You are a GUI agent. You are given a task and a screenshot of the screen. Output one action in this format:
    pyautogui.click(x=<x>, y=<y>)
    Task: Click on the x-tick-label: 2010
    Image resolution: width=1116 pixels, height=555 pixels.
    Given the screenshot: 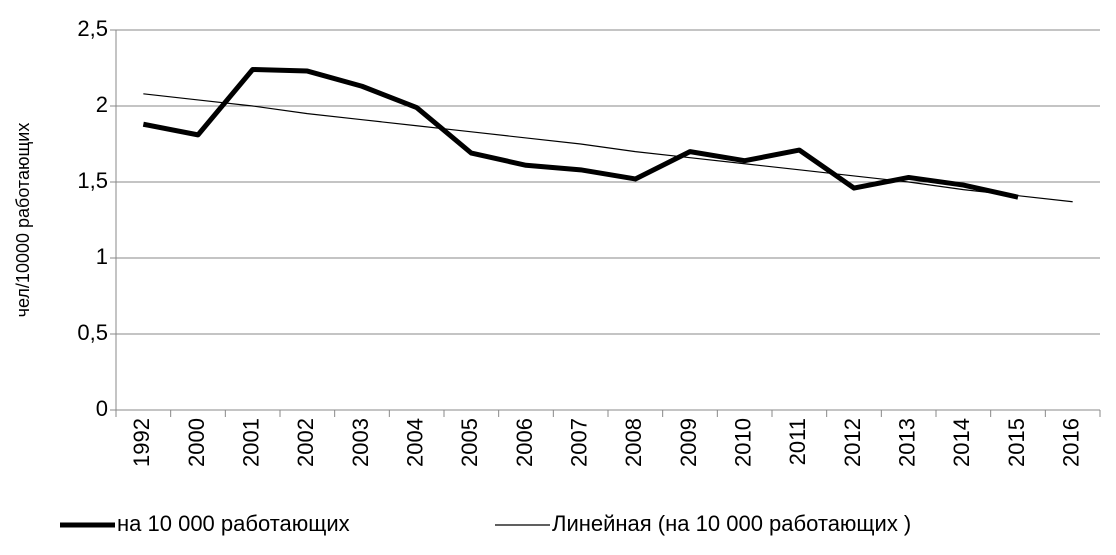 What is the action you would take?
    pyautogui.click(x=742, y=442)
    